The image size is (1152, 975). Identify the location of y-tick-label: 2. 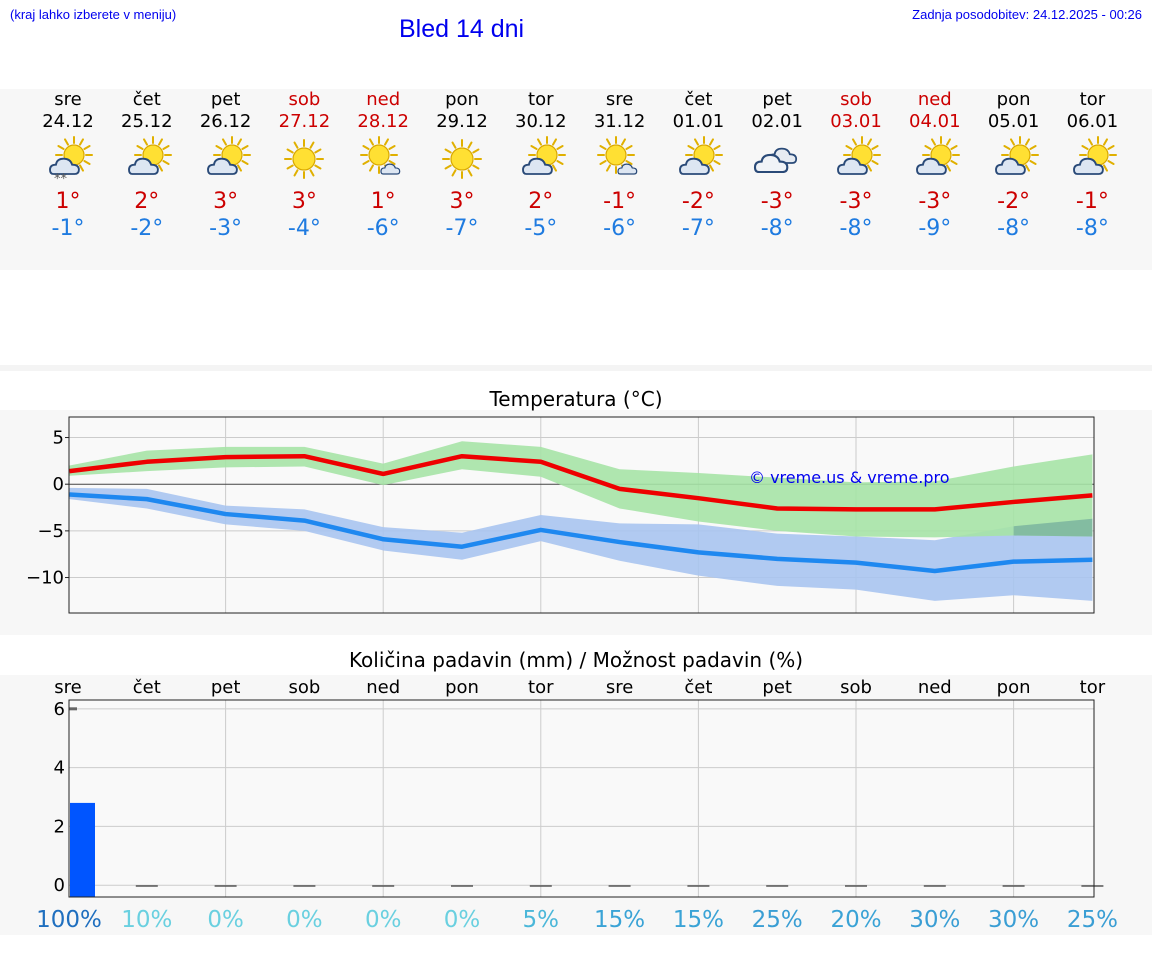
(59, 826).